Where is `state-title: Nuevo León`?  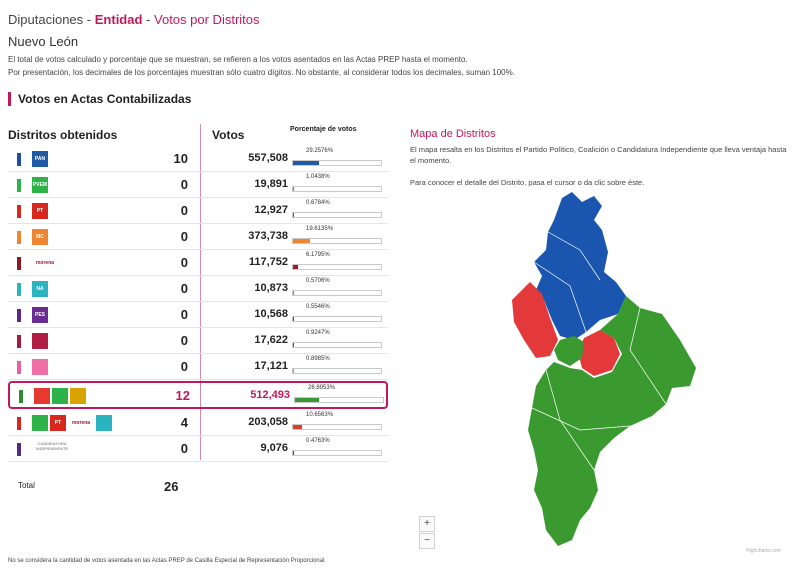 state-title: Nuevo León is located at coordinates (43, 41).